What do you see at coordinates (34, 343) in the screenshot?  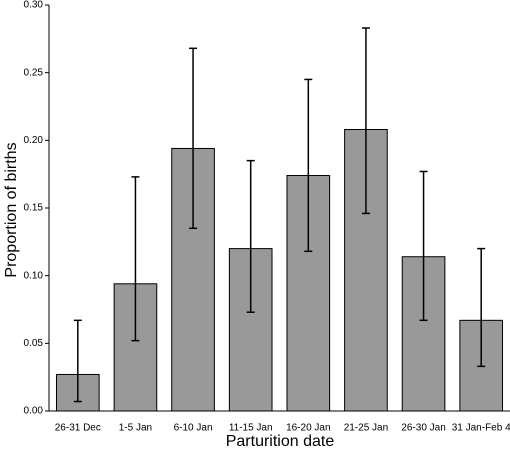 I see `y-tick-label: 0.05` at bounding box center [34, 343].